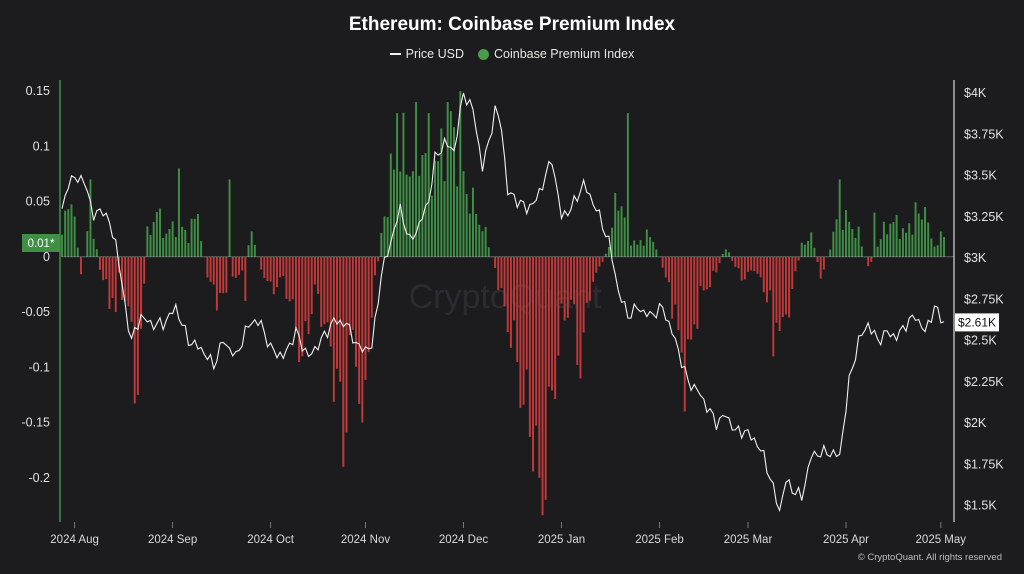 Image resolution: width=1024 pixels, height=574 pixels. What do you see at coordinates (975, 423) in the screenshot?
I see `right-tick-label: $2K` at bounding box center [975, 423].